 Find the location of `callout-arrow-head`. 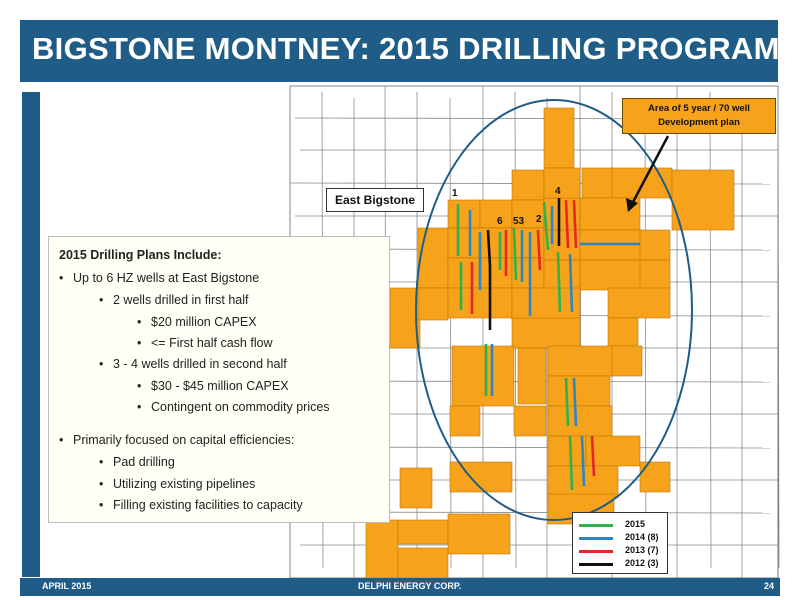

callout-arrow-head is located at coordinates (632, 205).